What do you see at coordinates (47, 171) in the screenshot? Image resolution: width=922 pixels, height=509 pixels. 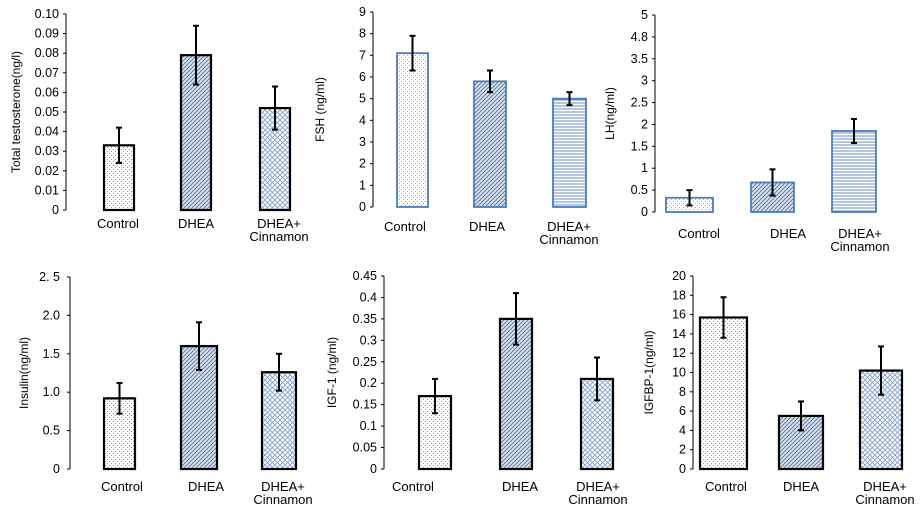 I see `y-tick-label: 0.02` at bounding box center [47, 171].